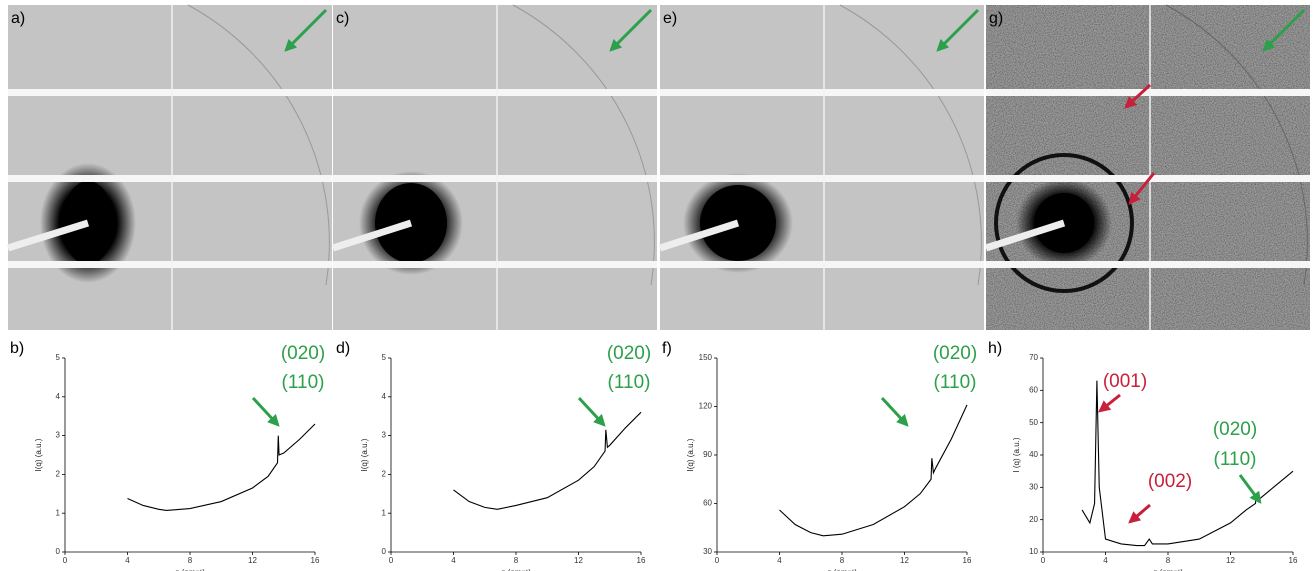 Image resolution: width=1315 pixels, height=571 pixels. What do you see at coordinates (1033, 454) in the screenshot?
I see `y-tick-label: 40` at bounding box center [1033, 454].